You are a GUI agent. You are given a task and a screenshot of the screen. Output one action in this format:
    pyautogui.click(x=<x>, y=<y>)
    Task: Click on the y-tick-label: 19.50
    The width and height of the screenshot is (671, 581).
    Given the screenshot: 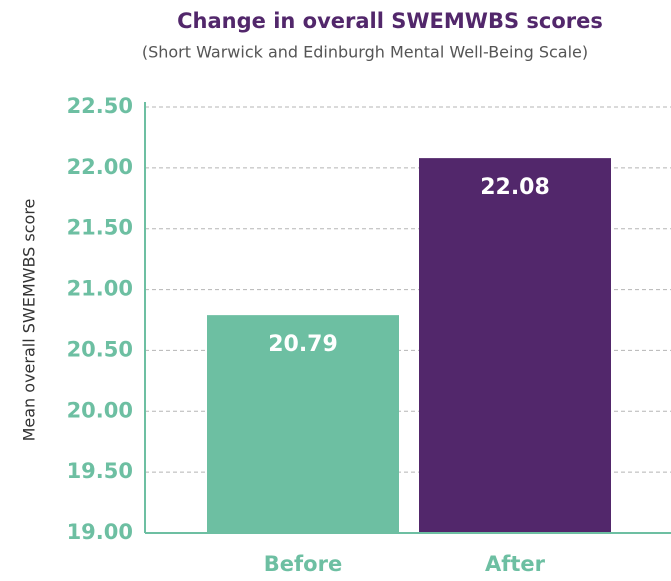 What is the action you would take?
    pyautogui.click(x=100, y=471)
    